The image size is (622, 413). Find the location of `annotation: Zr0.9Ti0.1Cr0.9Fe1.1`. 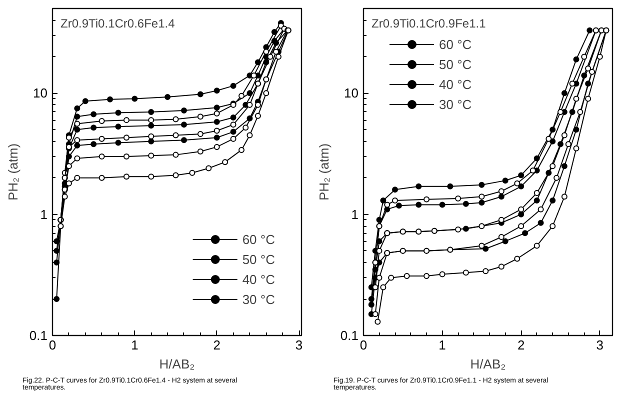

annotation: Zr0.9Ti0.1Cr0.9Fe1.1 is located at coordinates (429, 23).